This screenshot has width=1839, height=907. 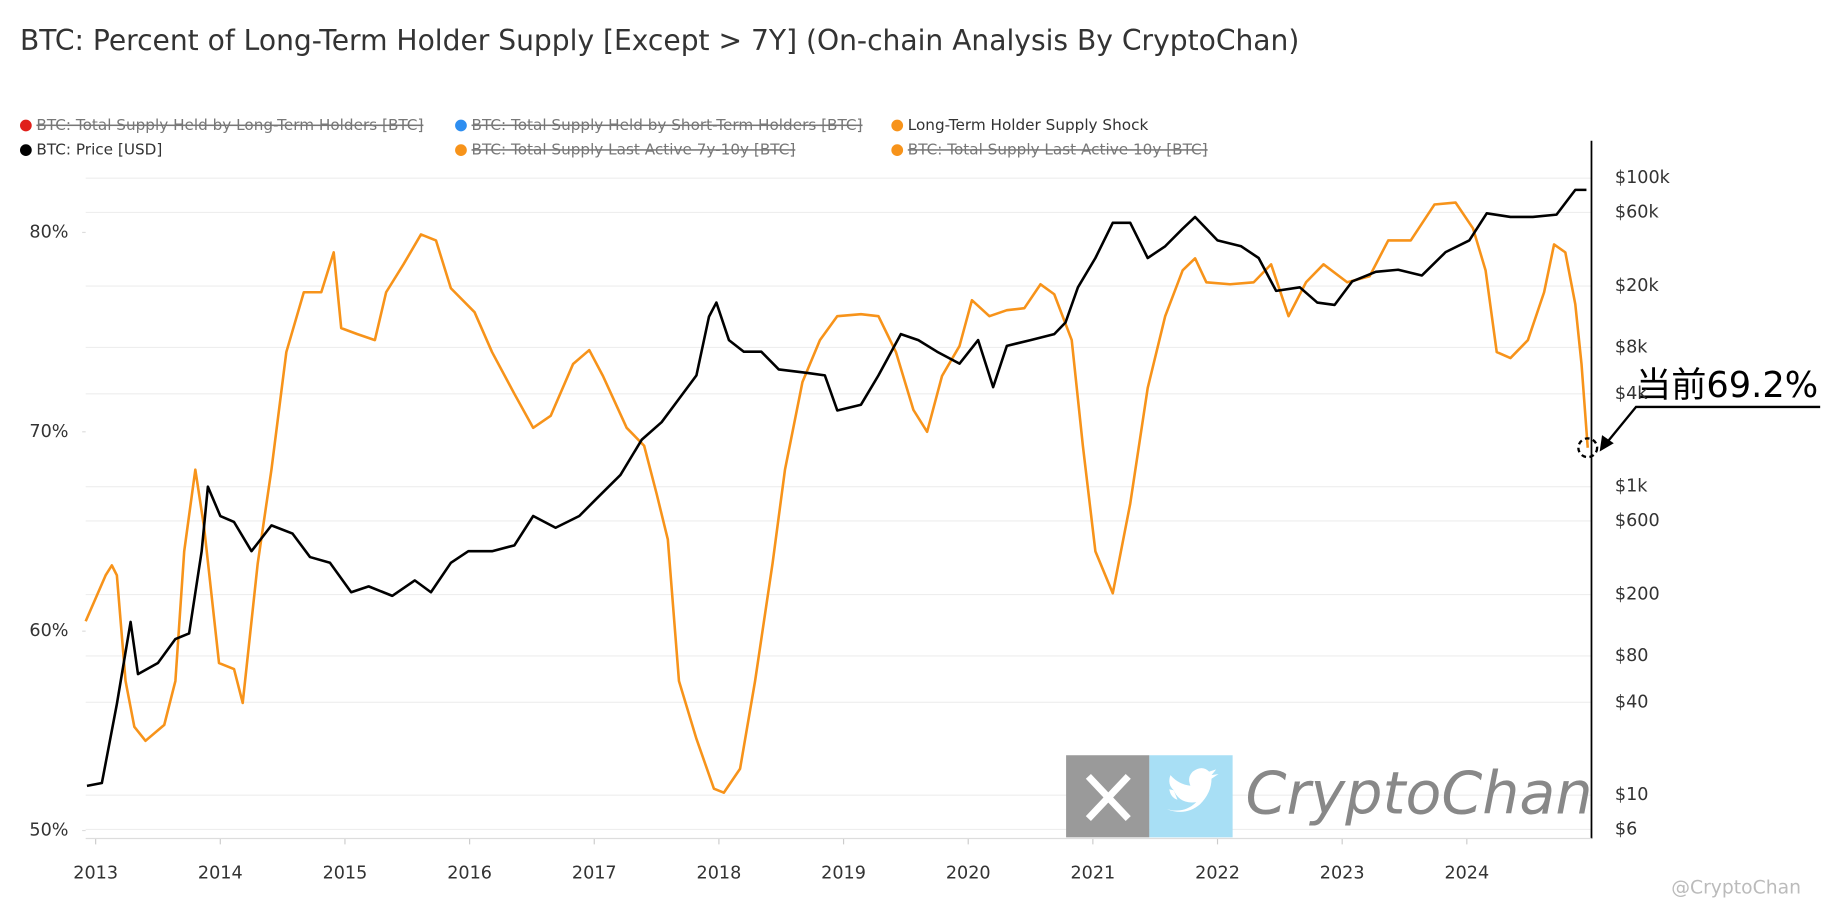 What do you see at coordinates (1637, 595) in the screenshot?
I see `y2-tick-label: $200` at bounding box center [1637, 595].